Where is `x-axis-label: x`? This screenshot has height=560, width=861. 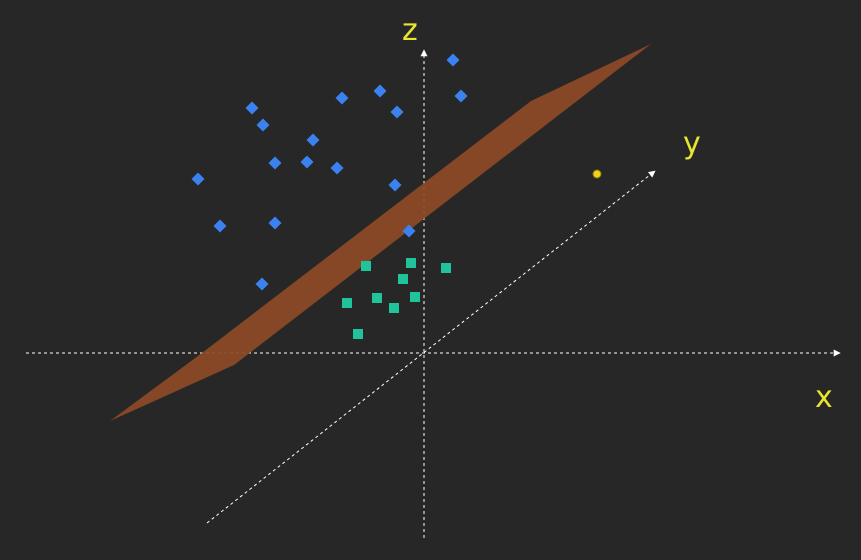
x-axis-label: x is located at coordinates (824, 397).